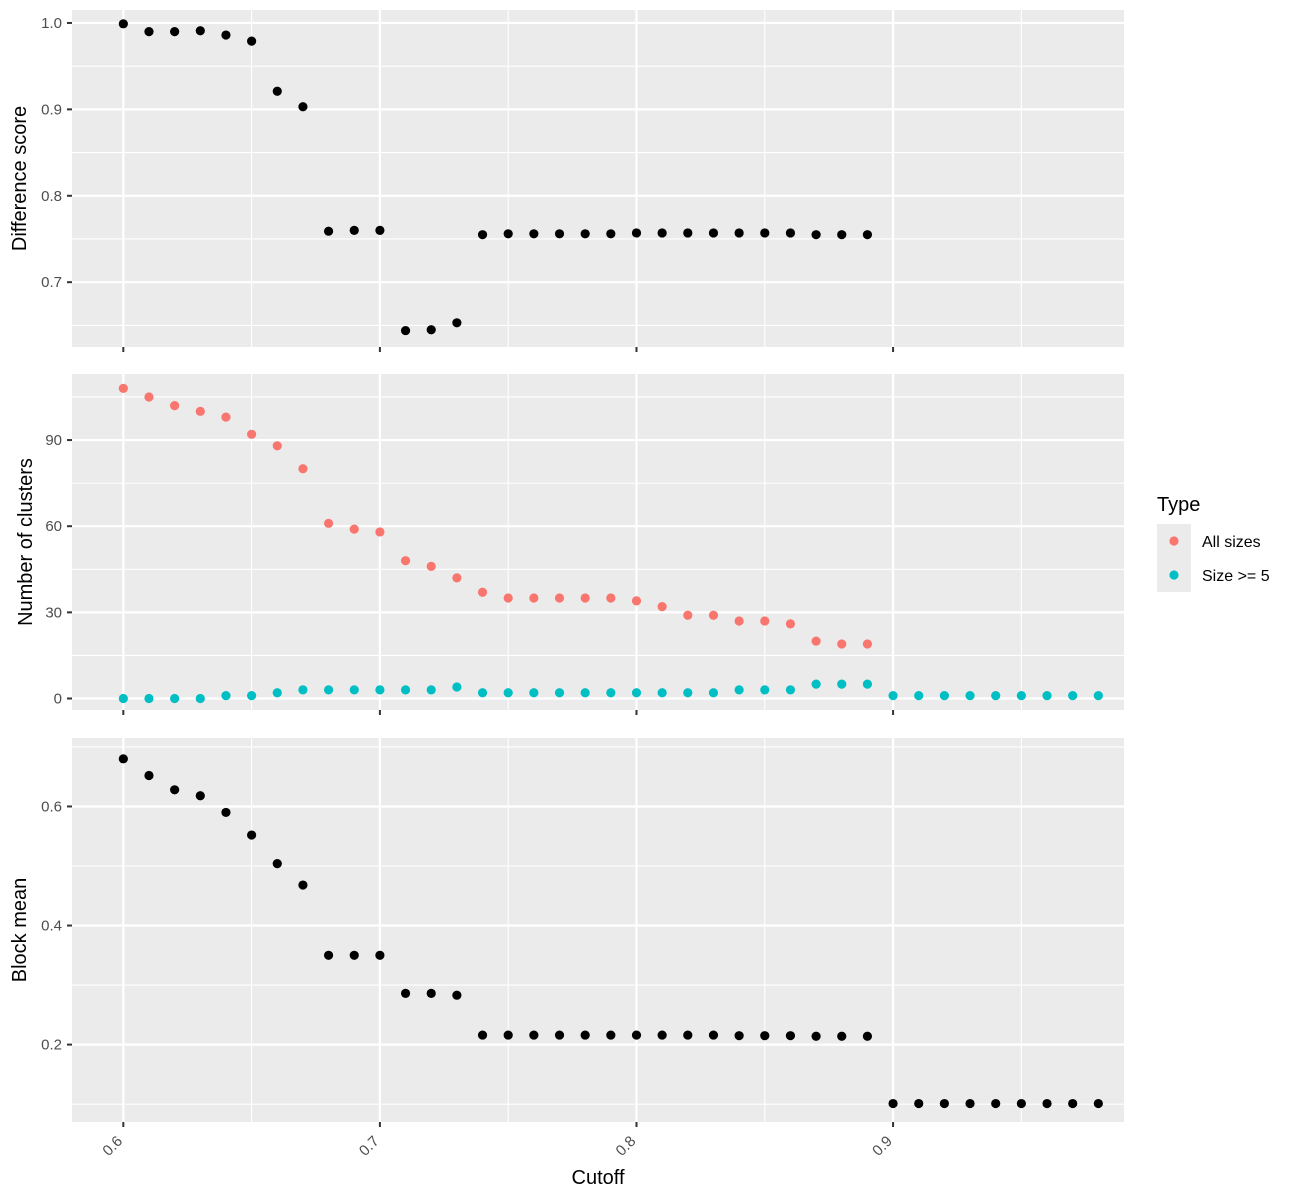  What do you see at coordinates (51, 1045) in the screenshot?
I see `y-tick-label: 0.2` at bounding box center [51, 1045].